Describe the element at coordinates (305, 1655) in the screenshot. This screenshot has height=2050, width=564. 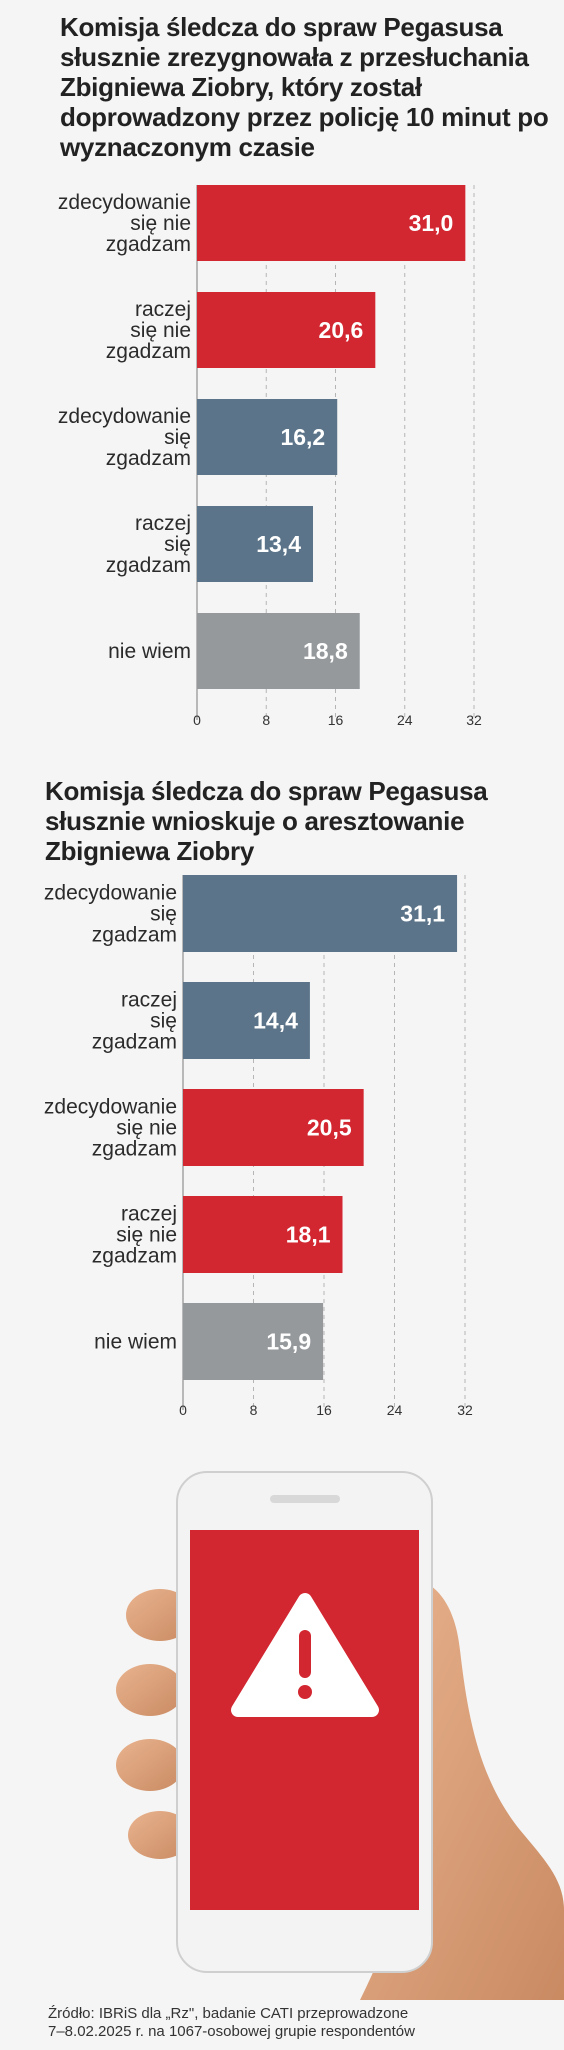
I see `warning-icon` at that location.